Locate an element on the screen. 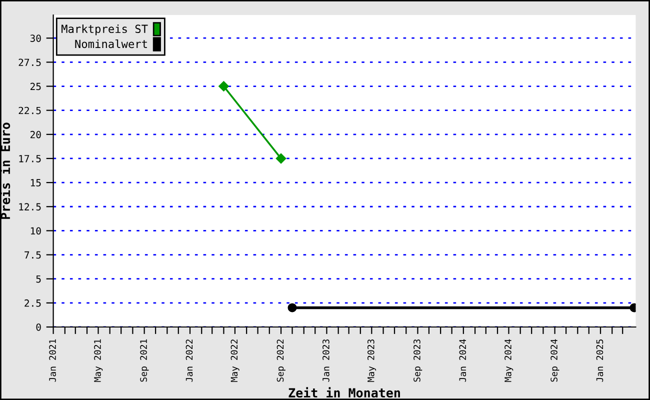 This screenshot has width=650, height=400. y-tick-label: 12.5 is located at coordinates (30, 206).